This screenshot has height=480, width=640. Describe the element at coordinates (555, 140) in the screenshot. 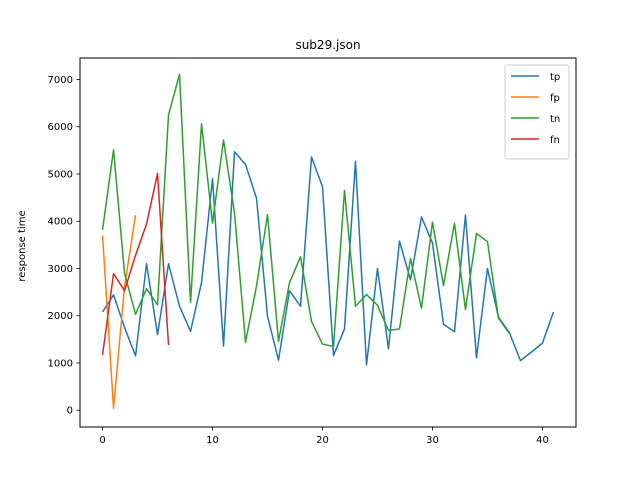

I see `legend-label-fn: fn` at that location.